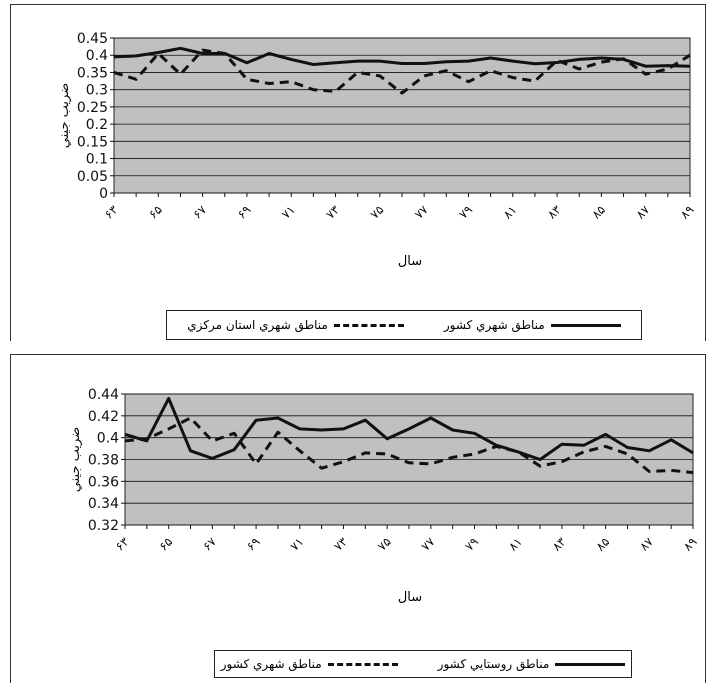  What do you see at coordinates (92, 142) in the screenshot?
I see `y-tick-label: 0.15` at bounding box center [92, 142].